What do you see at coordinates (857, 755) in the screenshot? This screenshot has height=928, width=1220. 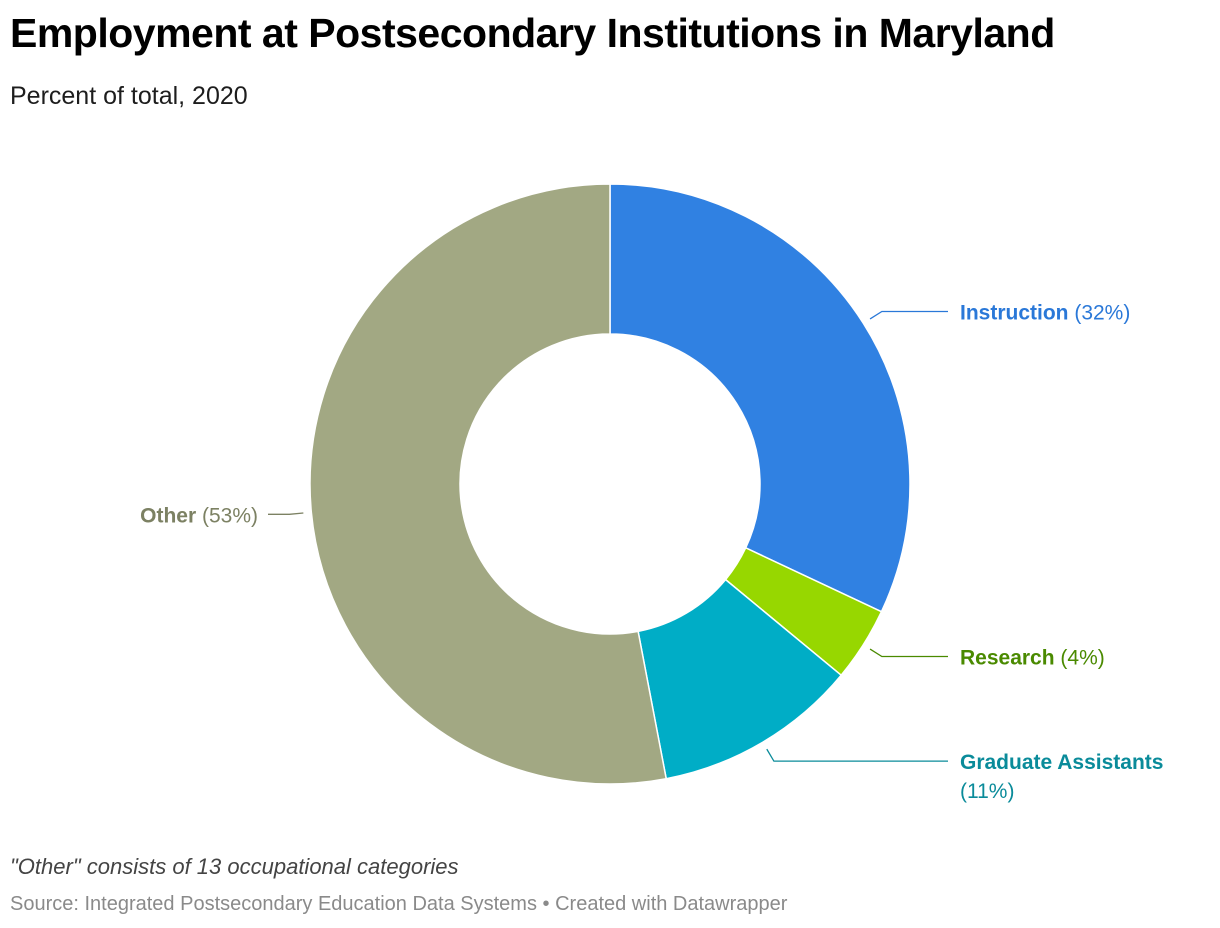 I see `leader-line-graduate-assistants` at bounding box center [857, 755].